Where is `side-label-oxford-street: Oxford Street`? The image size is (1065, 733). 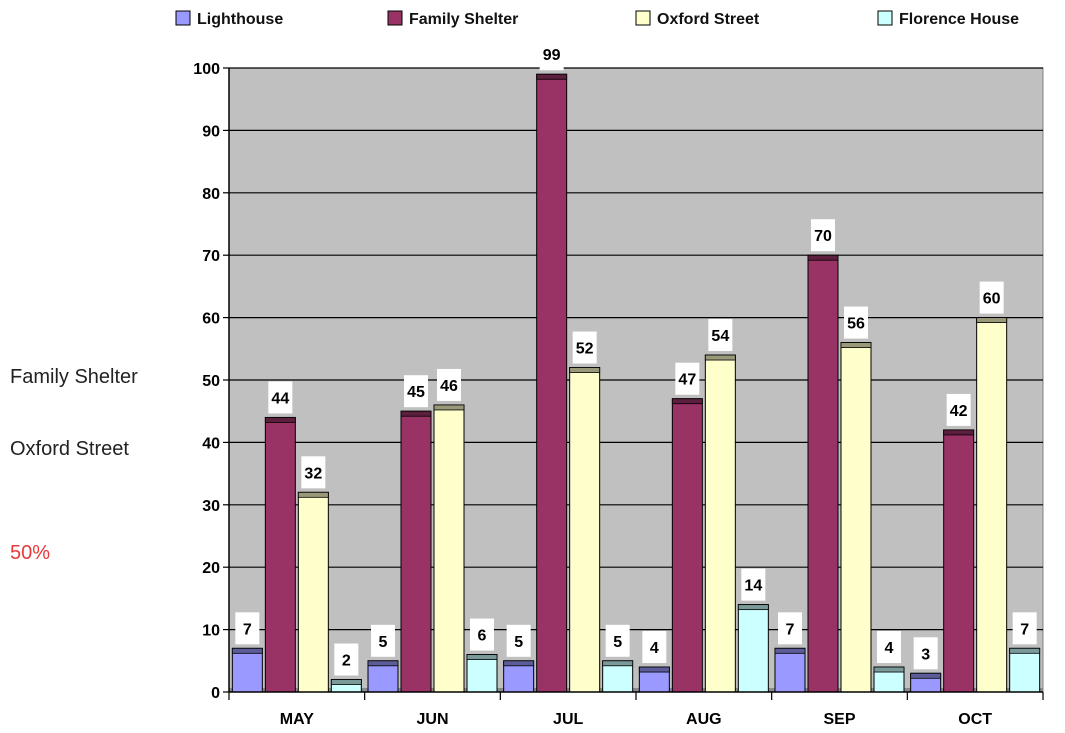 side-label-oxford-street: Oxford Street is located at coordinates (69, 449).